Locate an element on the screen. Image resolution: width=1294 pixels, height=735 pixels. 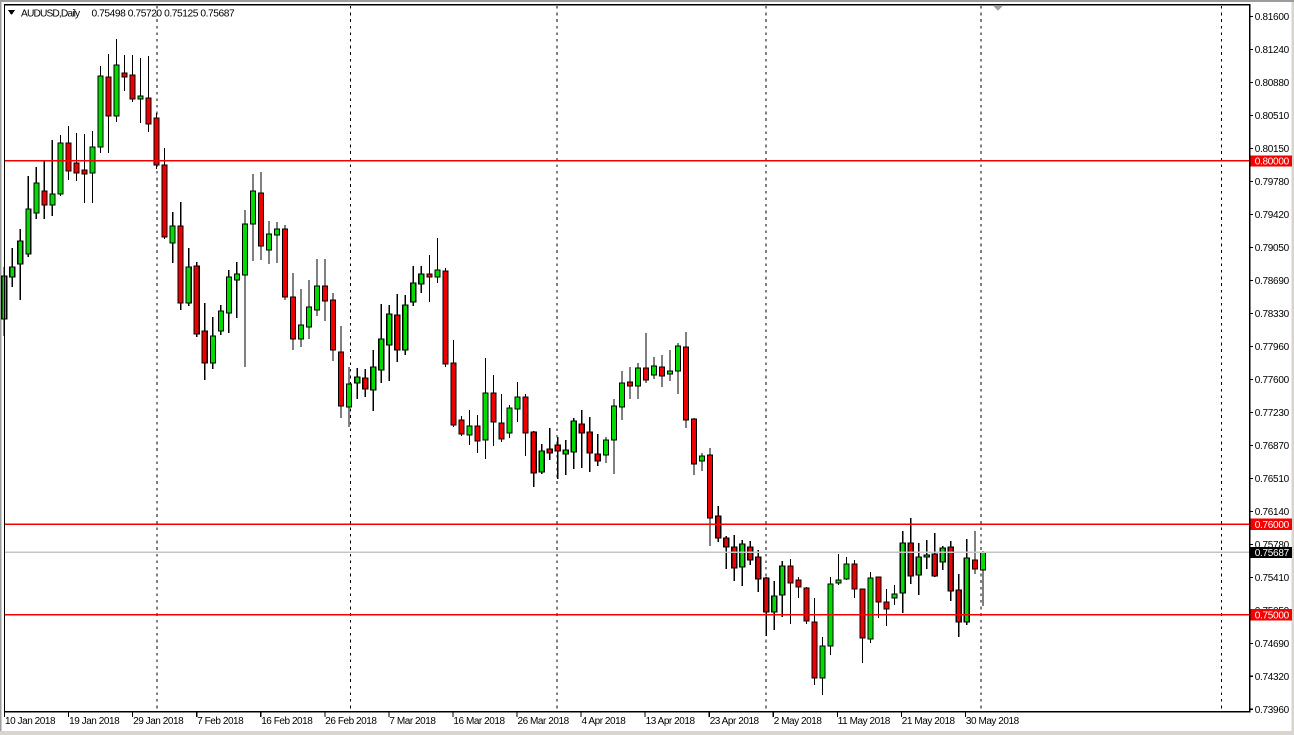
svg-text:0.75498 0.75720 0.75125 0.7568: 0.75498 0.75720 0.75125 0.75687 is located at coordinates (164, 14).